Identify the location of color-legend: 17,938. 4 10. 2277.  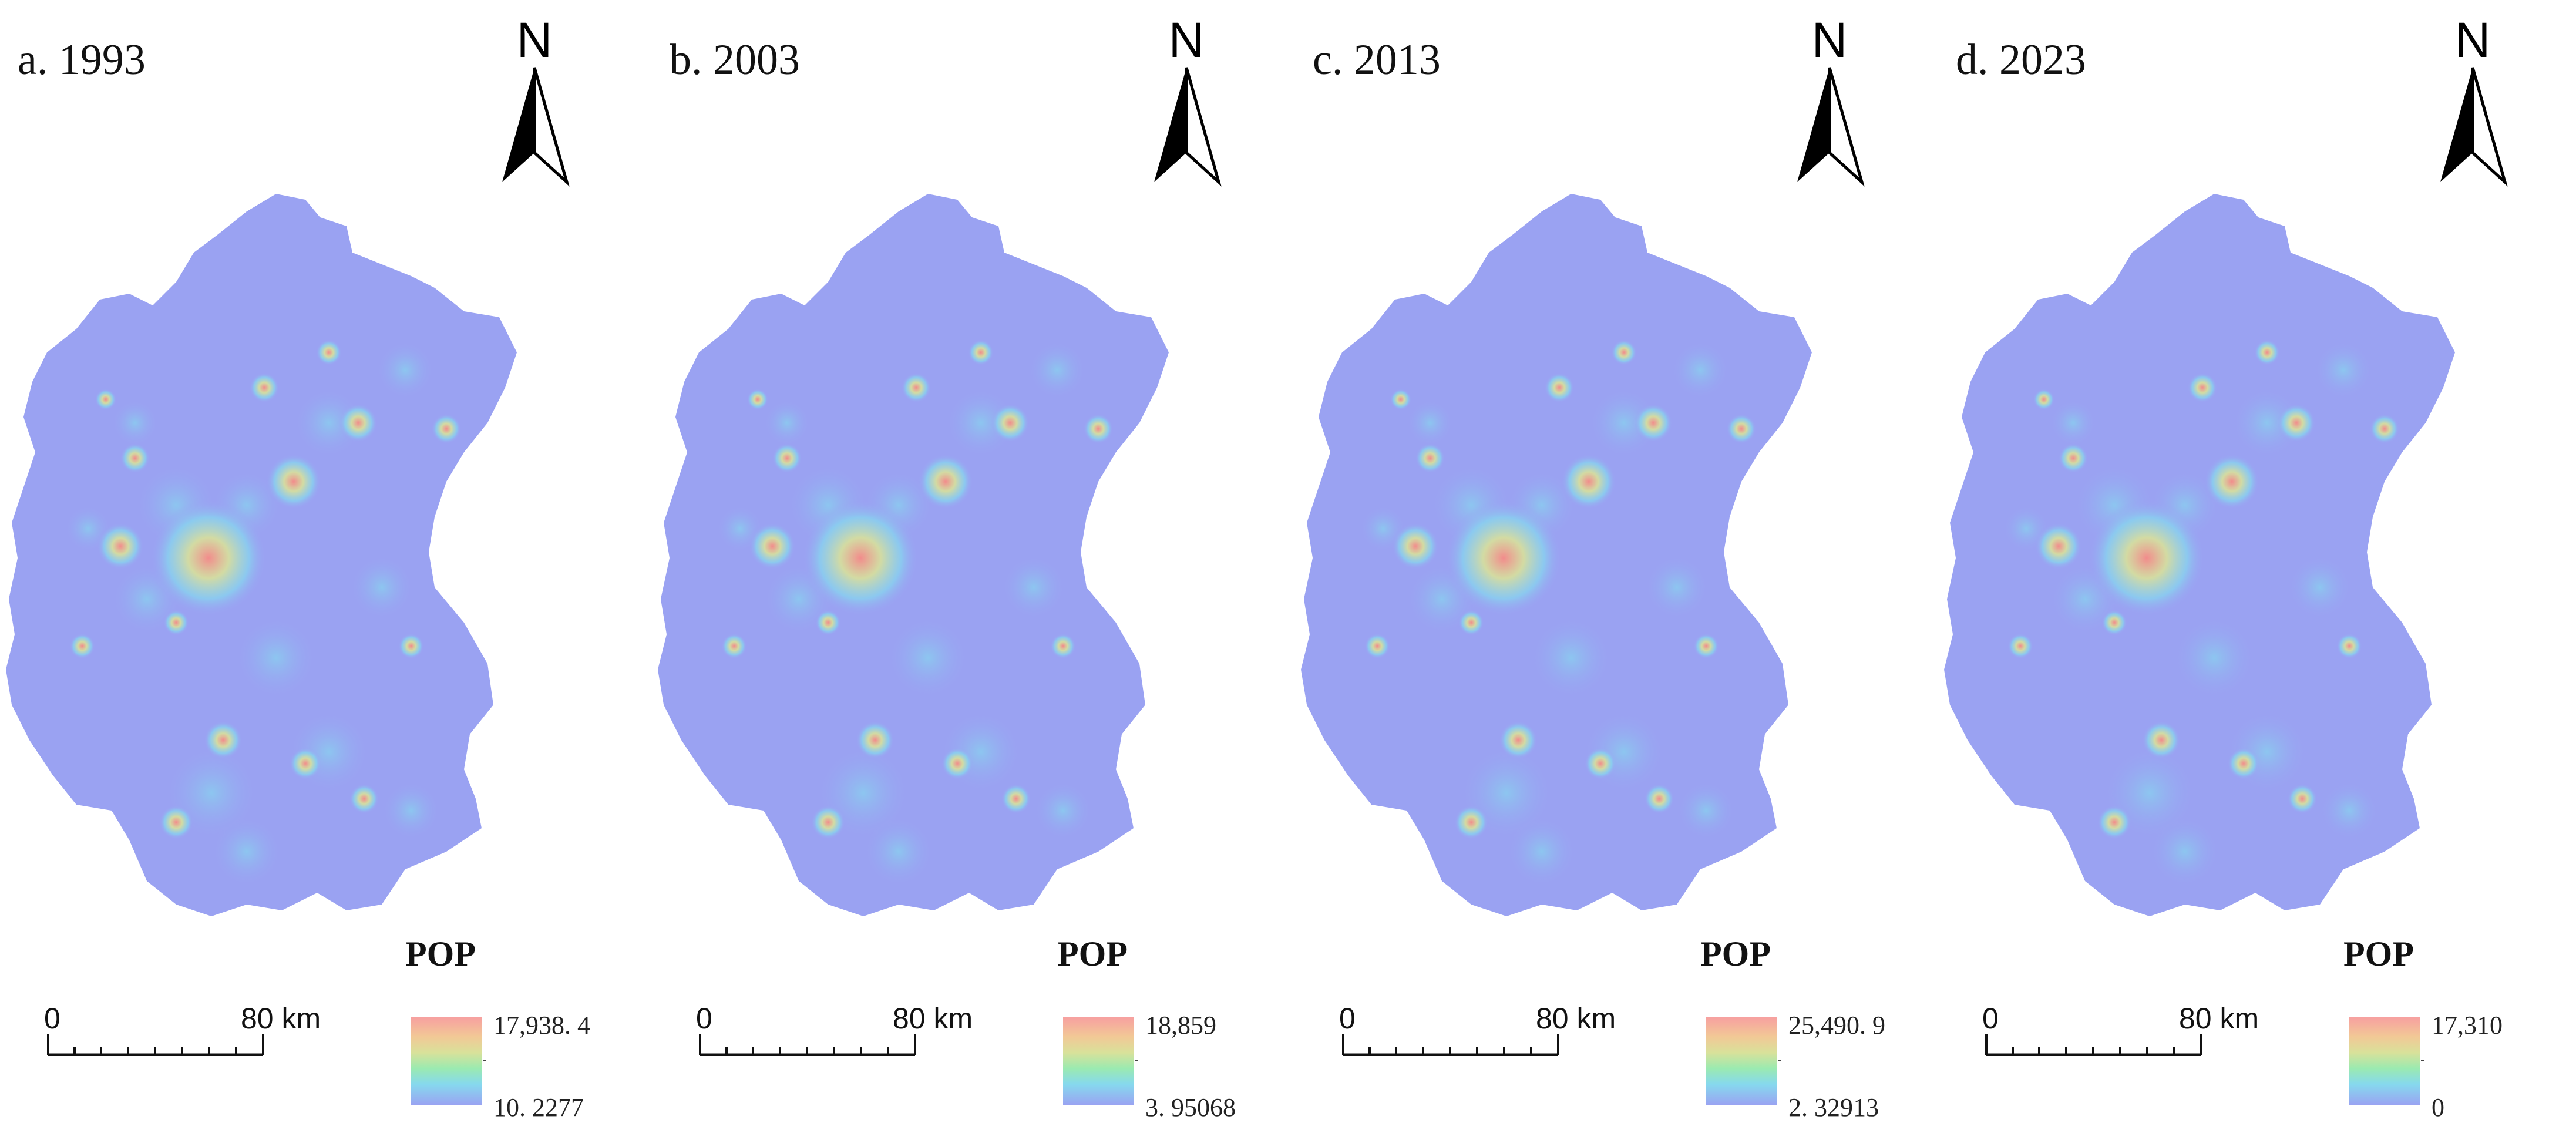
(522, 1066).